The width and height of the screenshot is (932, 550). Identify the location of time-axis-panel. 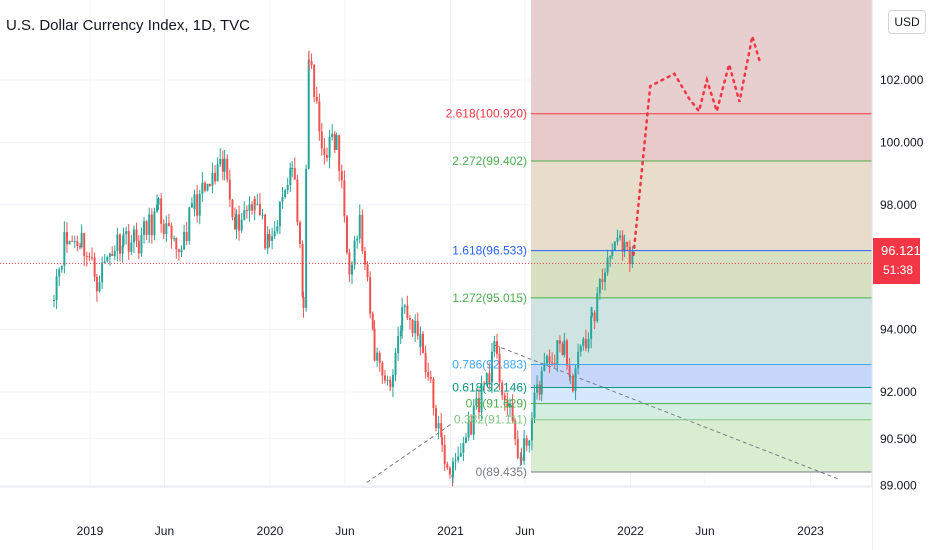
(436, 518).